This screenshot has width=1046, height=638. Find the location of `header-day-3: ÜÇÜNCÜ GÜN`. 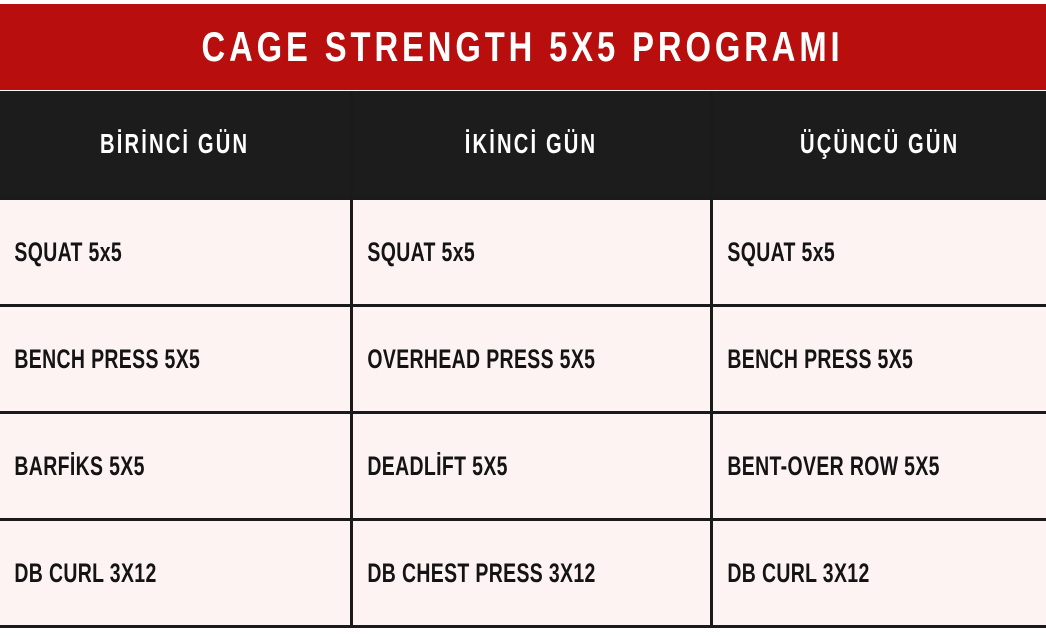

header-day-3: ÜÇÜNCÜ GÜN is located at coordinates (877, 145).